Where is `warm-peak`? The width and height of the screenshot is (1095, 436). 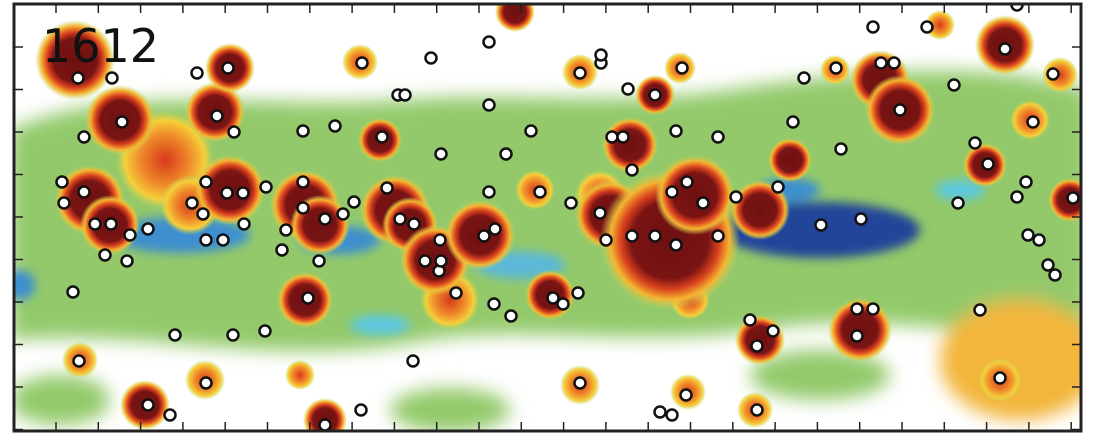
warm-peak is located at coordinates (940, 25).